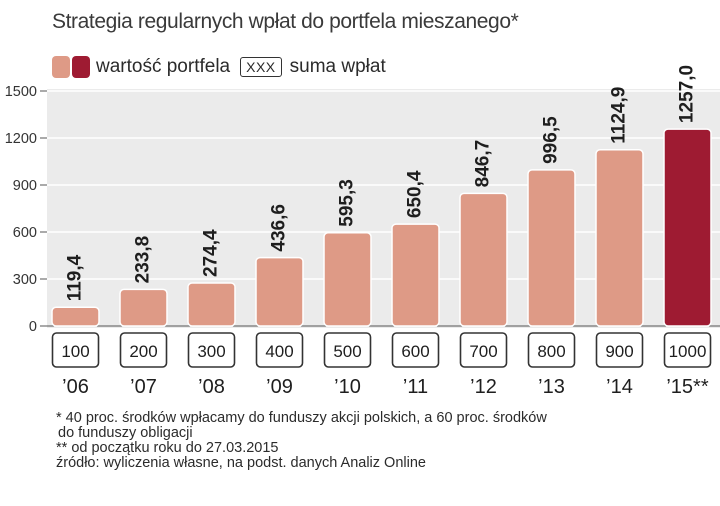 The width and height of the screenshot is (720, 506). I want to click on bar-value-label: 233,8, so click(143, 260).